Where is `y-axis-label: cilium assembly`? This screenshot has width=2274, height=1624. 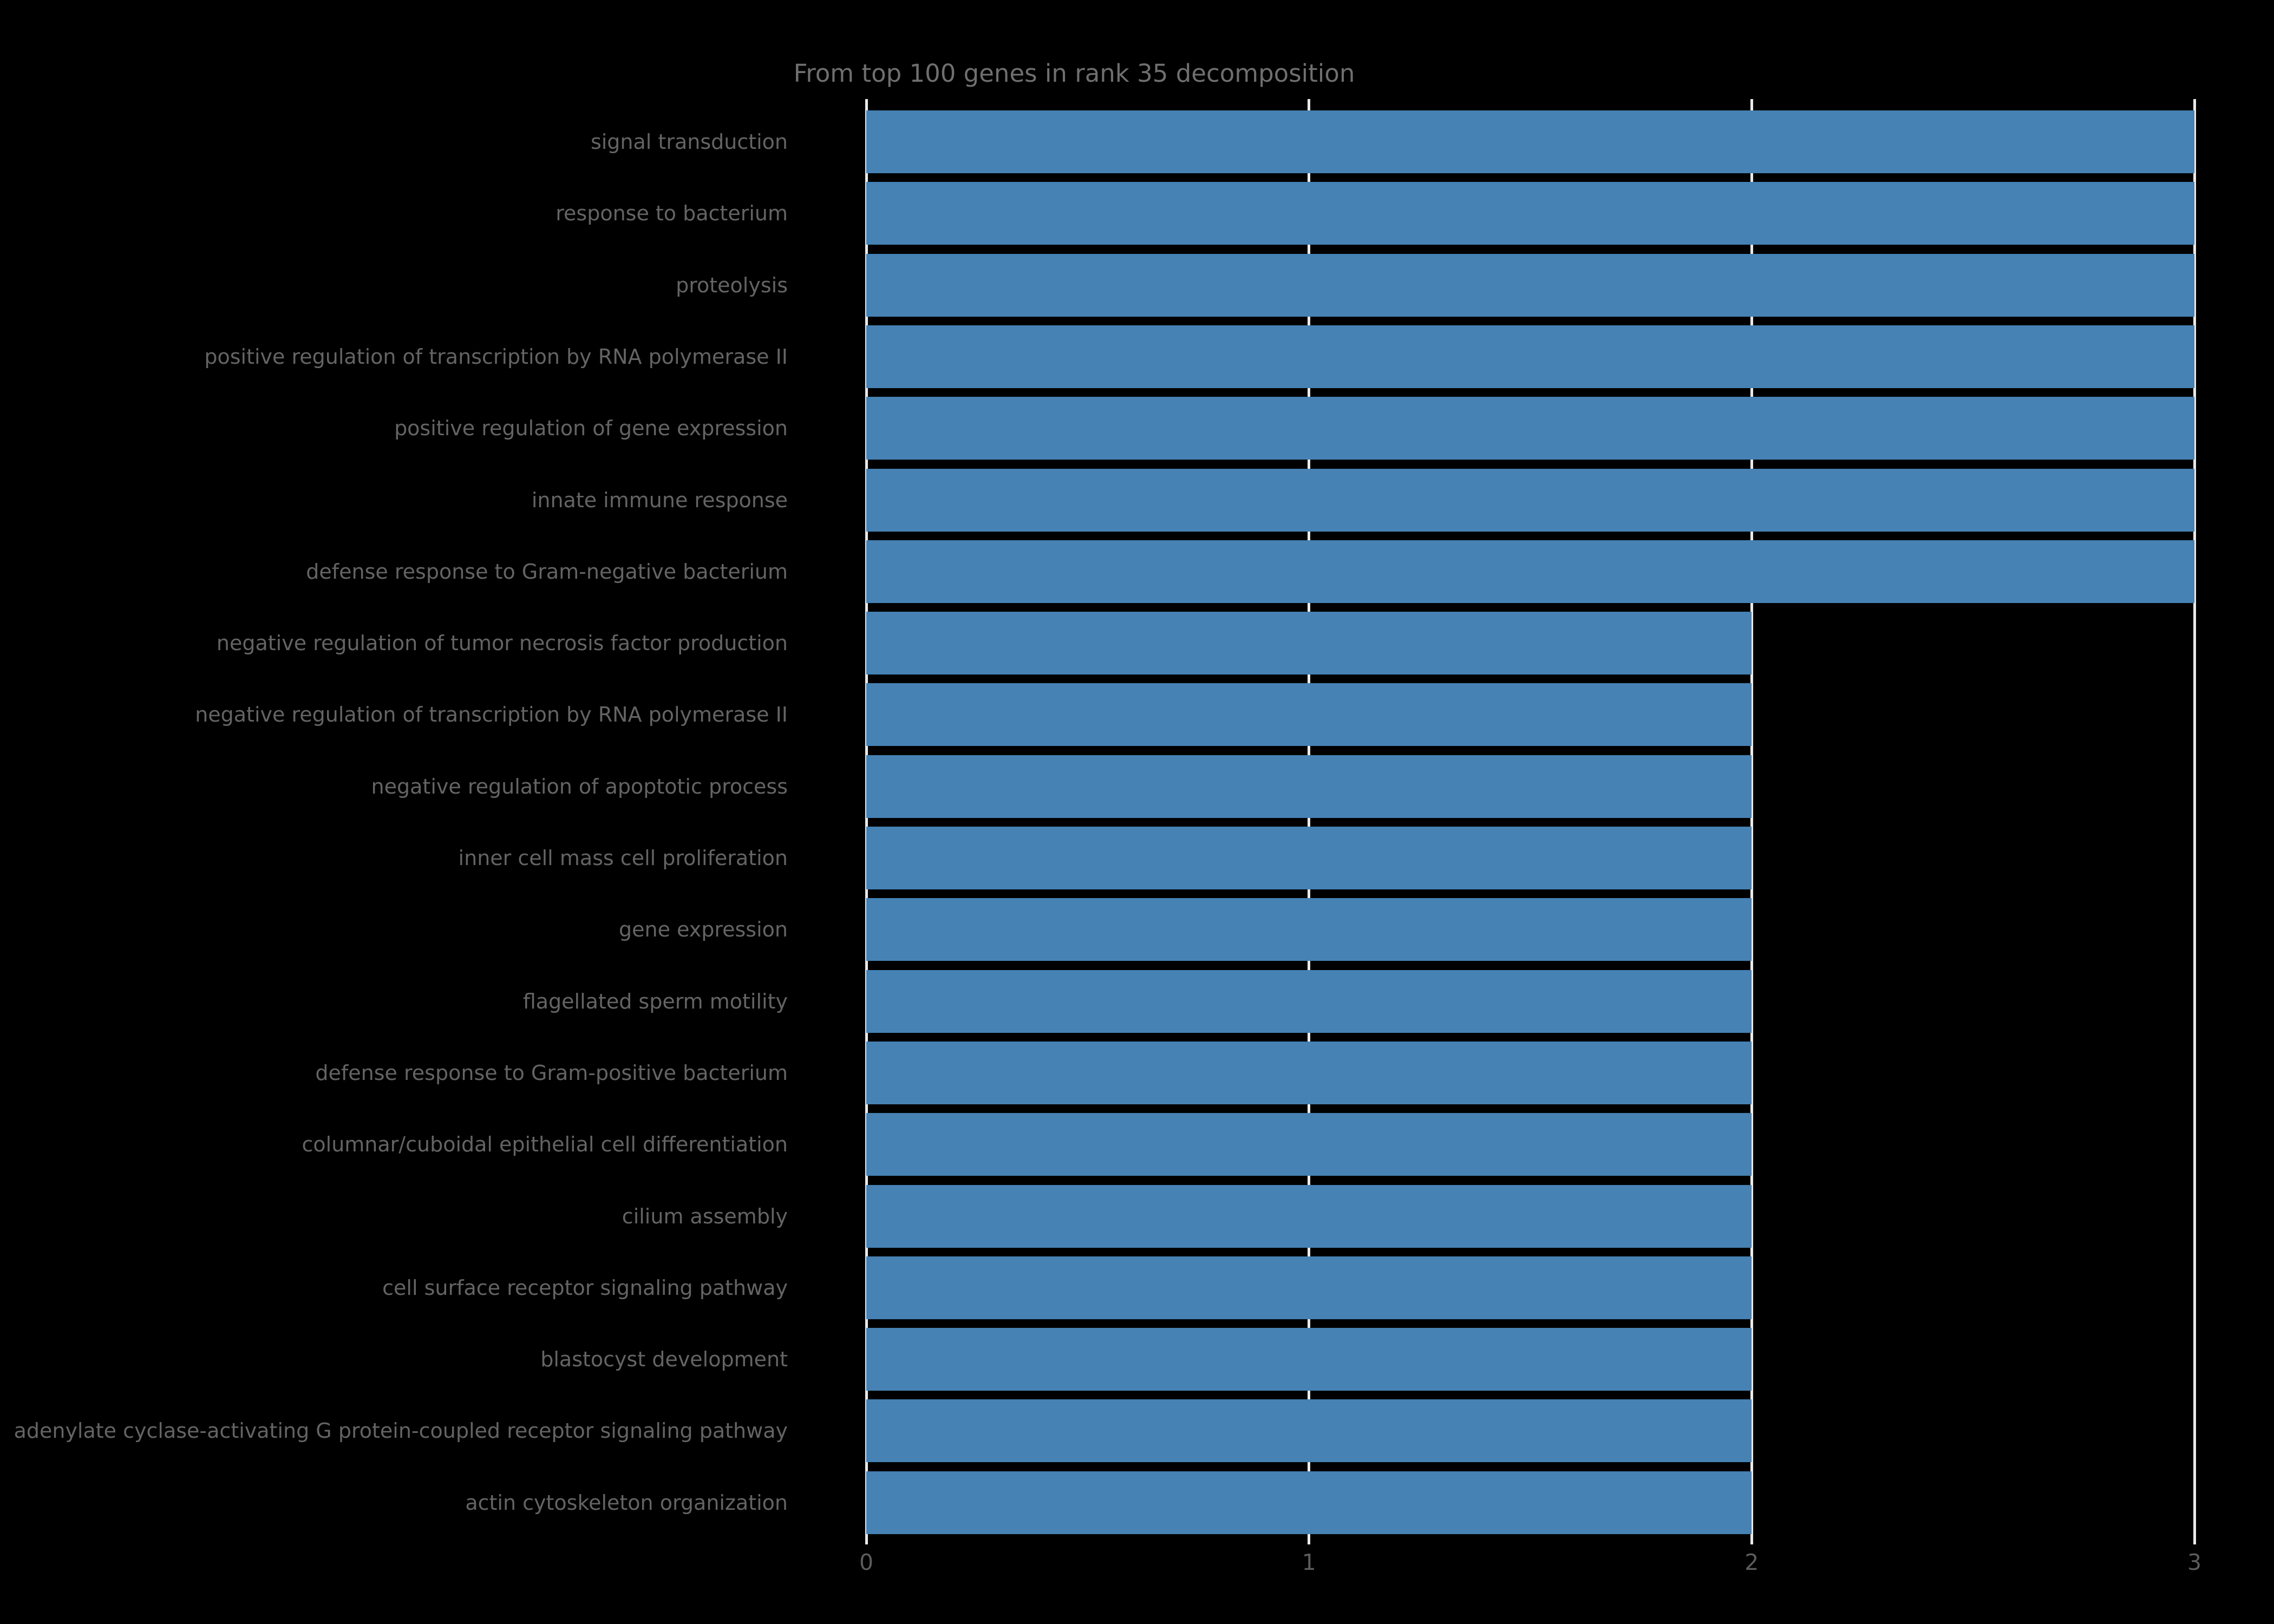
y-axis-label: cilium assembly is located at coordinates (705, 1216).